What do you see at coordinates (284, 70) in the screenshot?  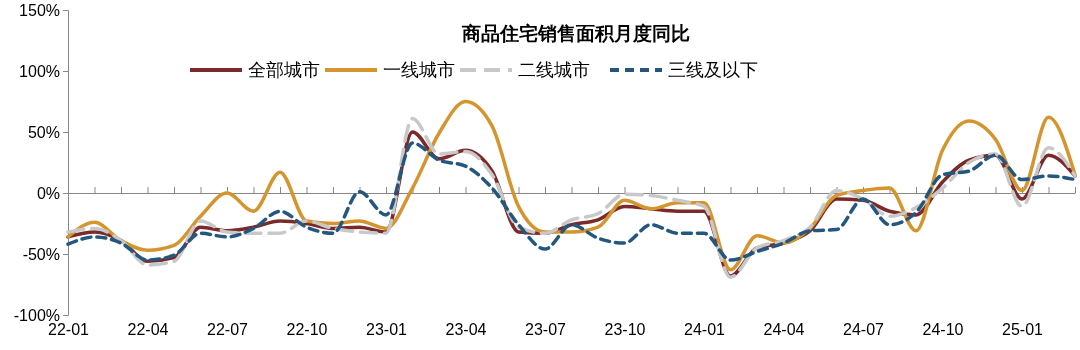 I see `legend-label: 全部城市` at bounding box center [284, 70].